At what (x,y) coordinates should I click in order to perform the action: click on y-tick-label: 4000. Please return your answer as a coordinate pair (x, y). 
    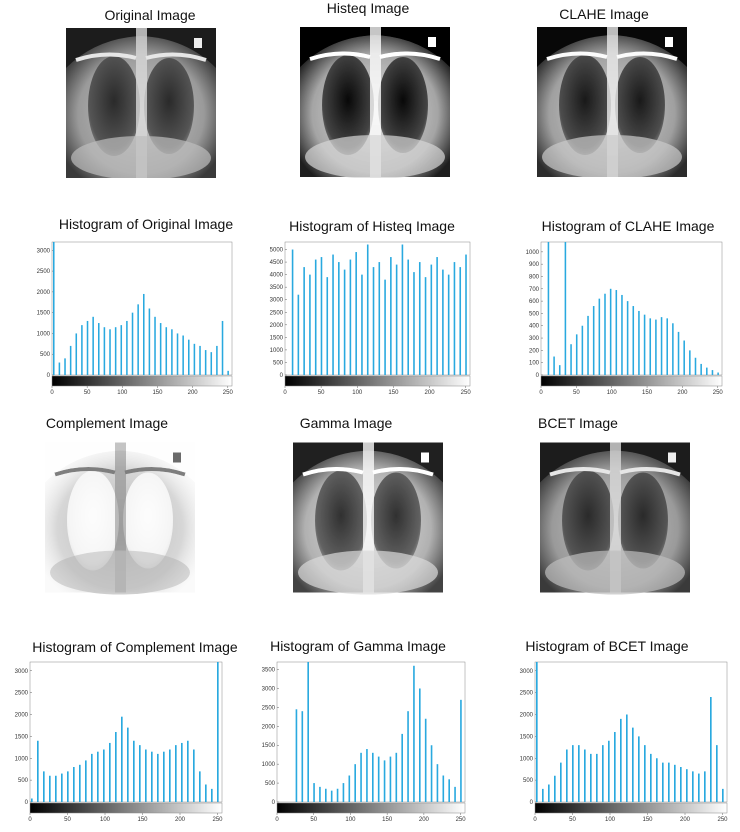
    Looking at the image, I should click on (277, 276).